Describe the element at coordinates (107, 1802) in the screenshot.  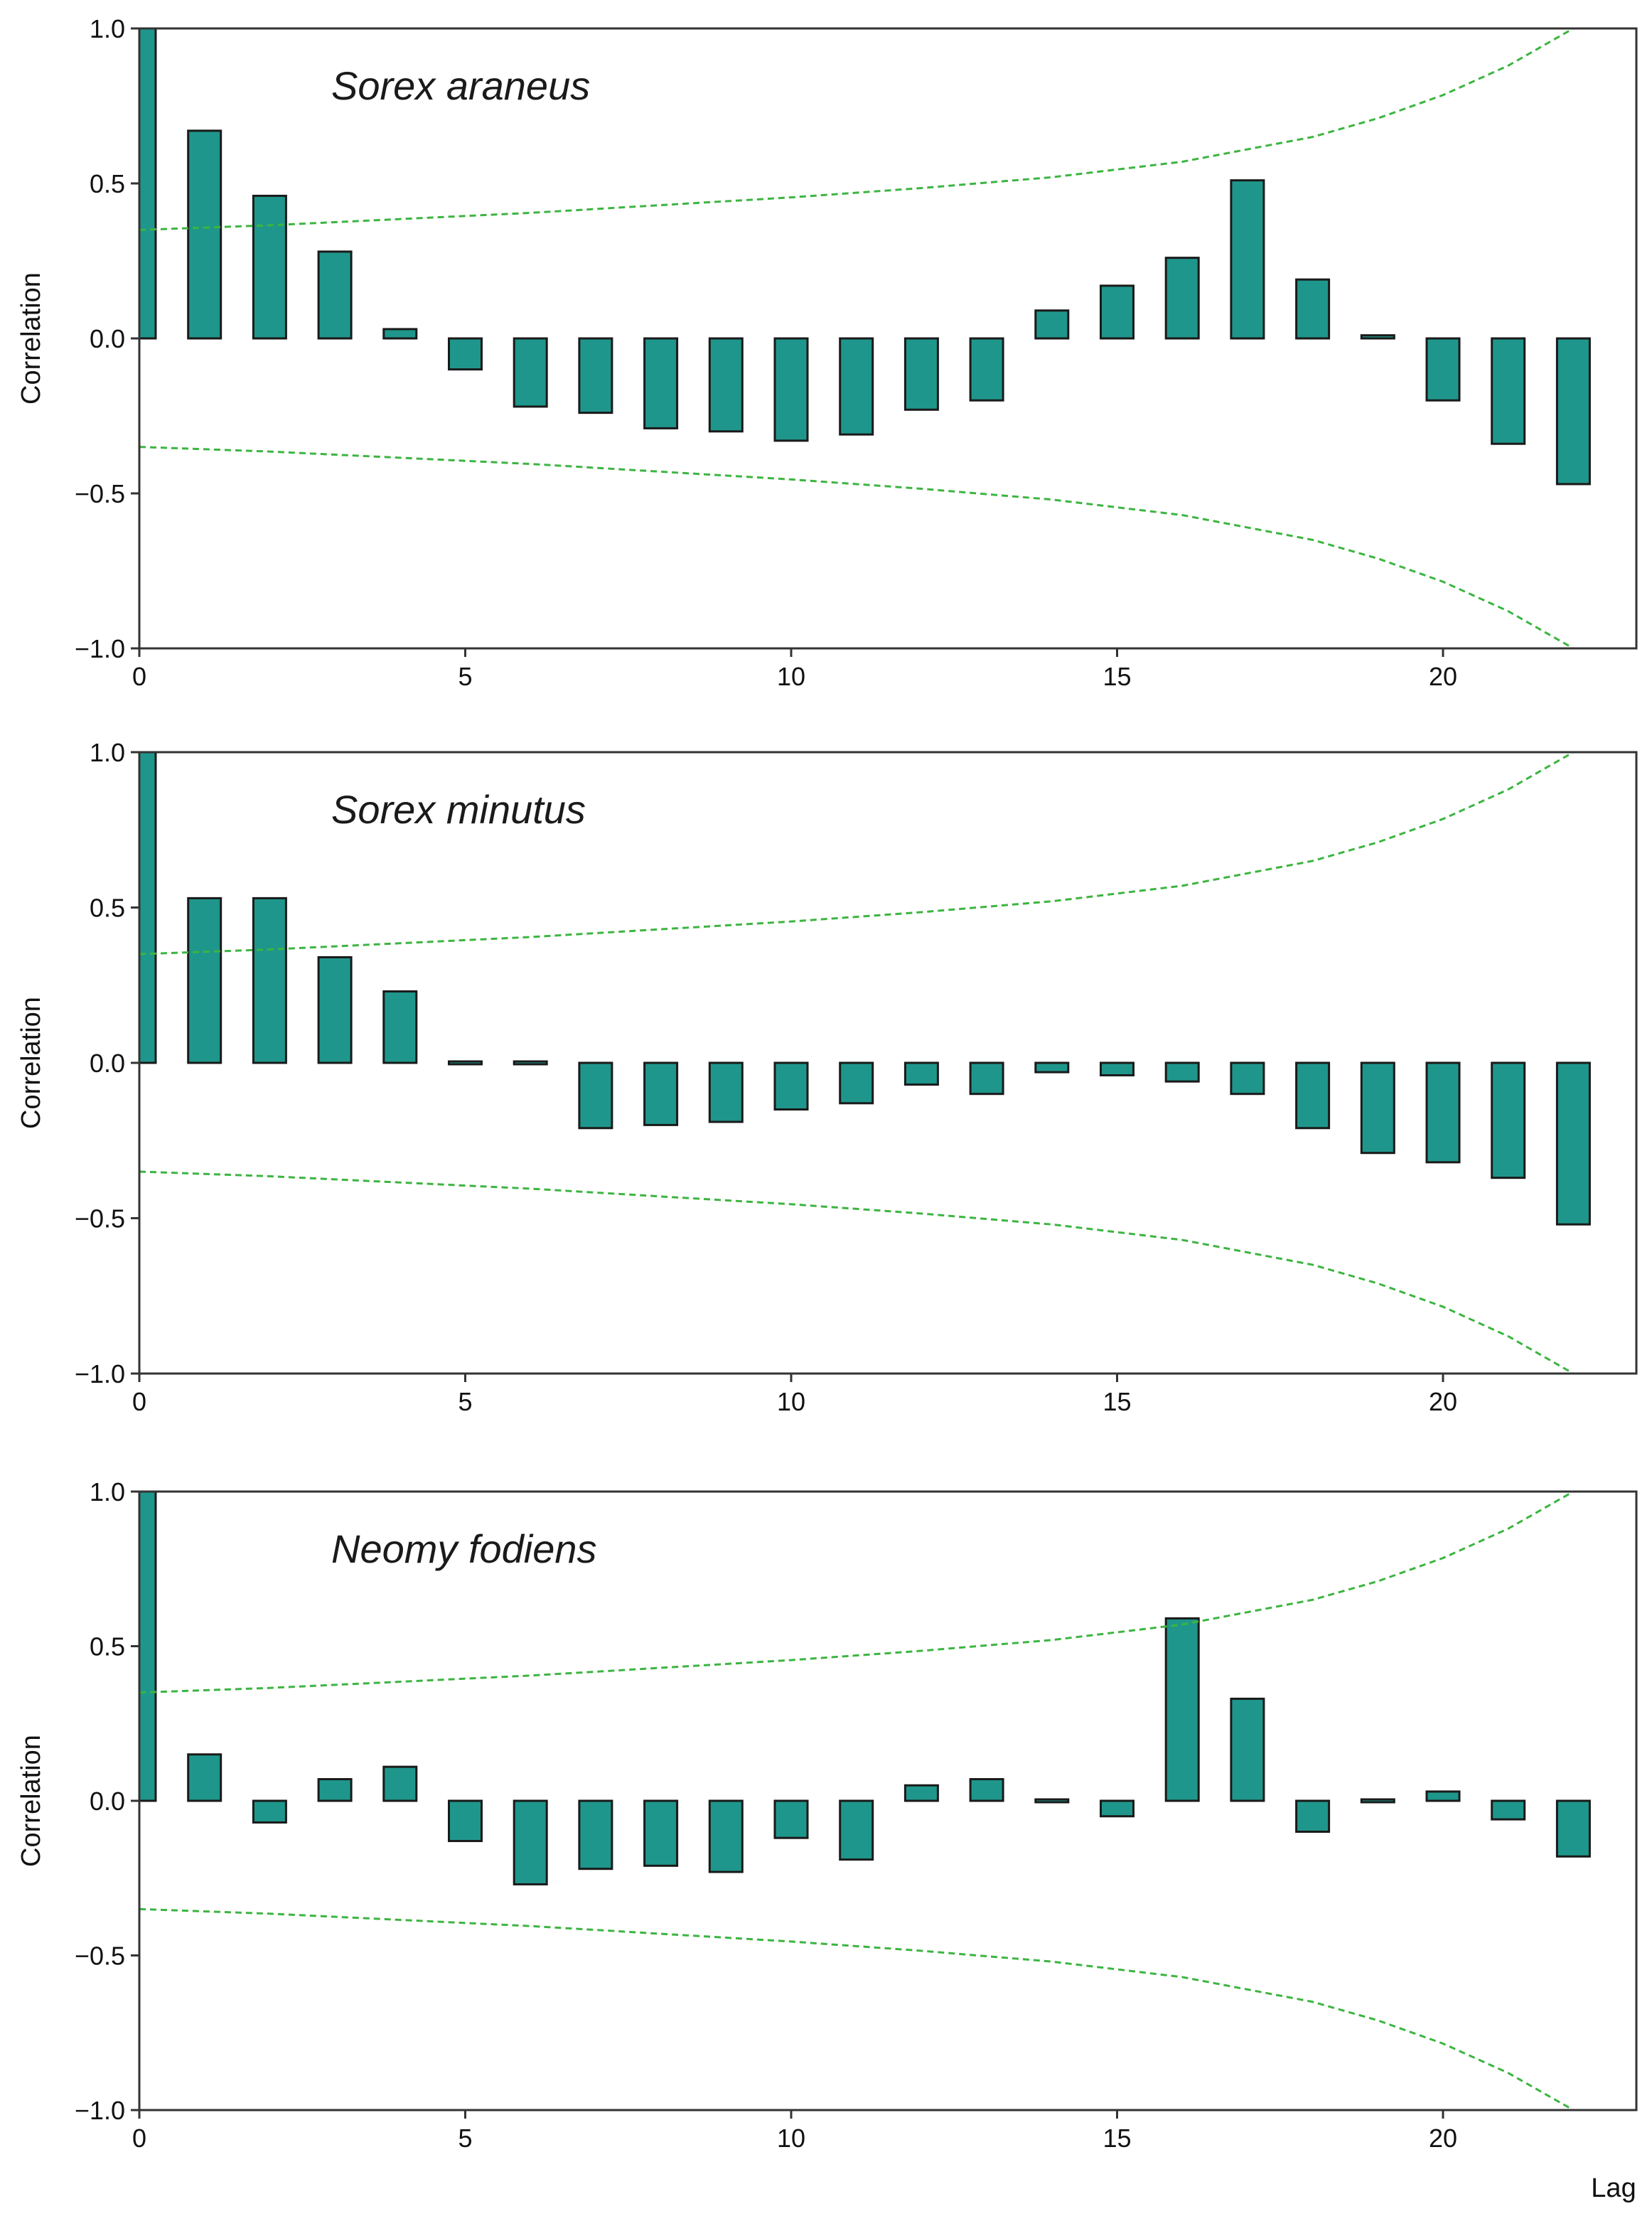
I see `y-tick-label: 0.0` at that location.